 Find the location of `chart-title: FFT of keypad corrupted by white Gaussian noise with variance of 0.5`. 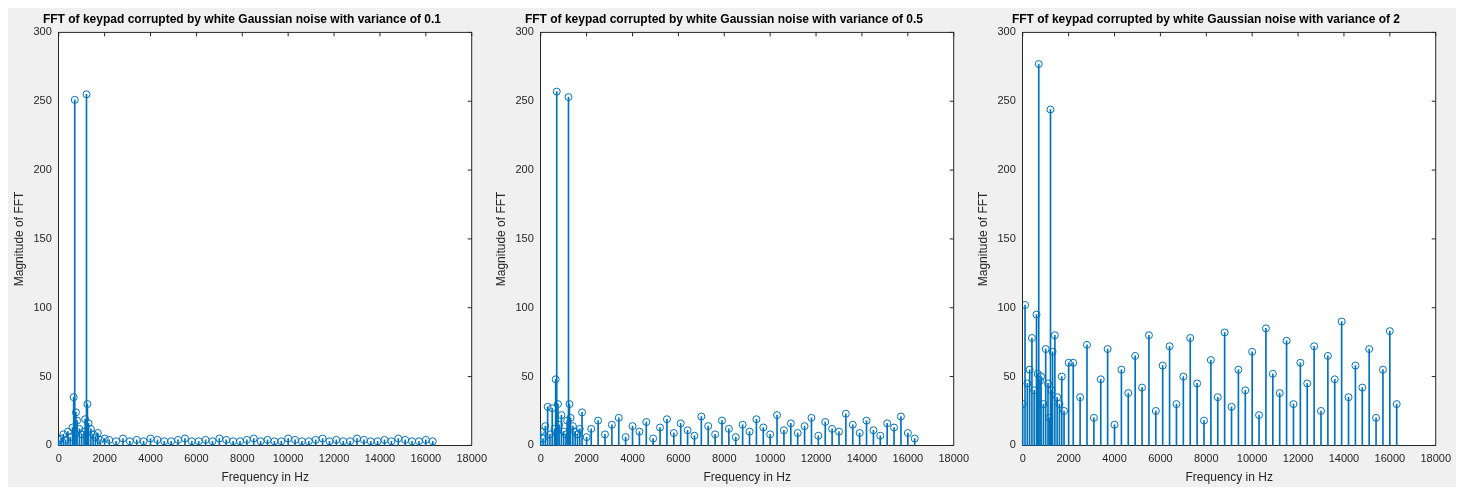

chart-title: FFT of keypad corrupted by white Gaussian noise with variance of 0.5 is located at coordinates (724, 18).